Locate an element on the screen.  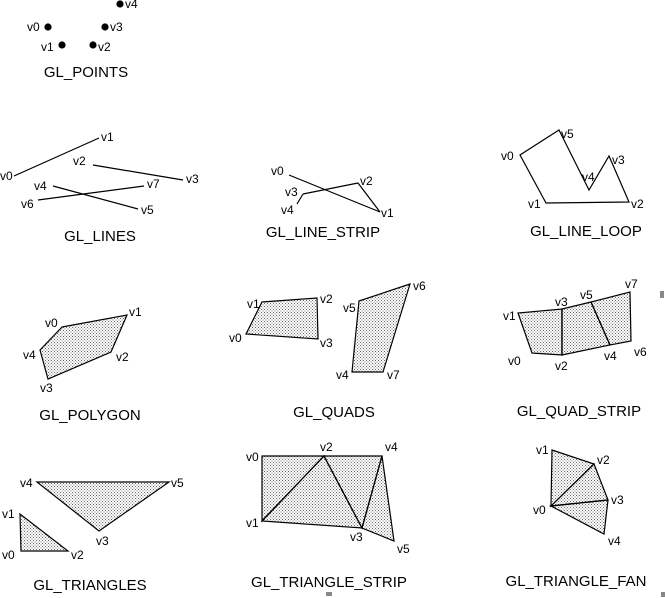
panel-line-loop: v0 v1 v2 v3 v4 v5 GL_LINE_LOOP is located at coordinates (572, 183).